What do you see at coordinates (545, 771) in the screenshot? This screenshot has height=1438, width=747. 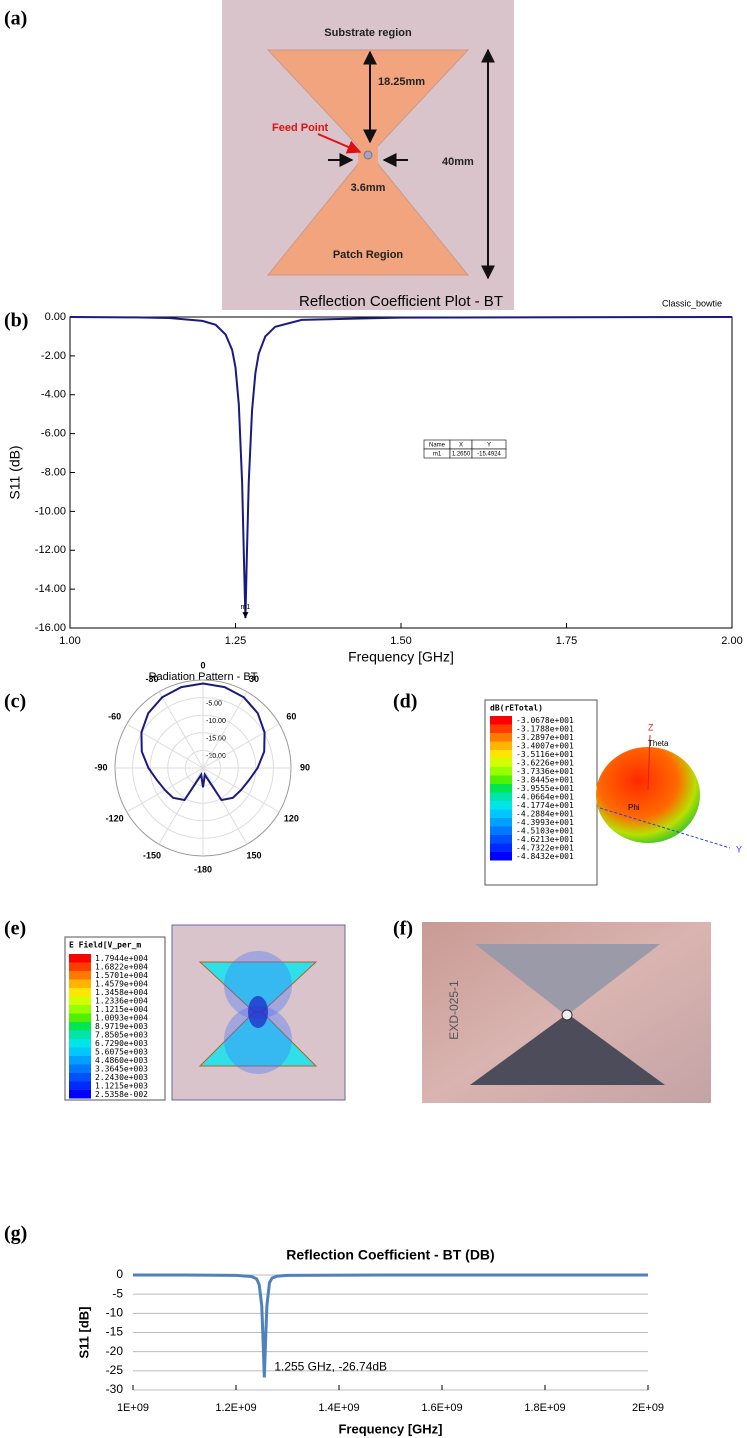 I see `colorbar-label: -3.7336e+001` at bounding box center [545, 771].